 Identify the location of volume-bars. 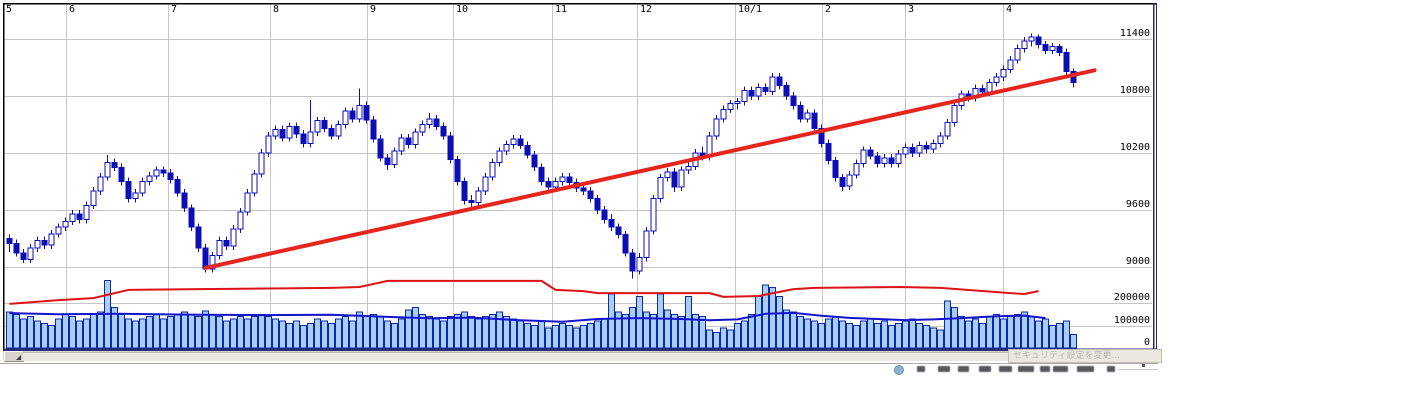
(541, 314).